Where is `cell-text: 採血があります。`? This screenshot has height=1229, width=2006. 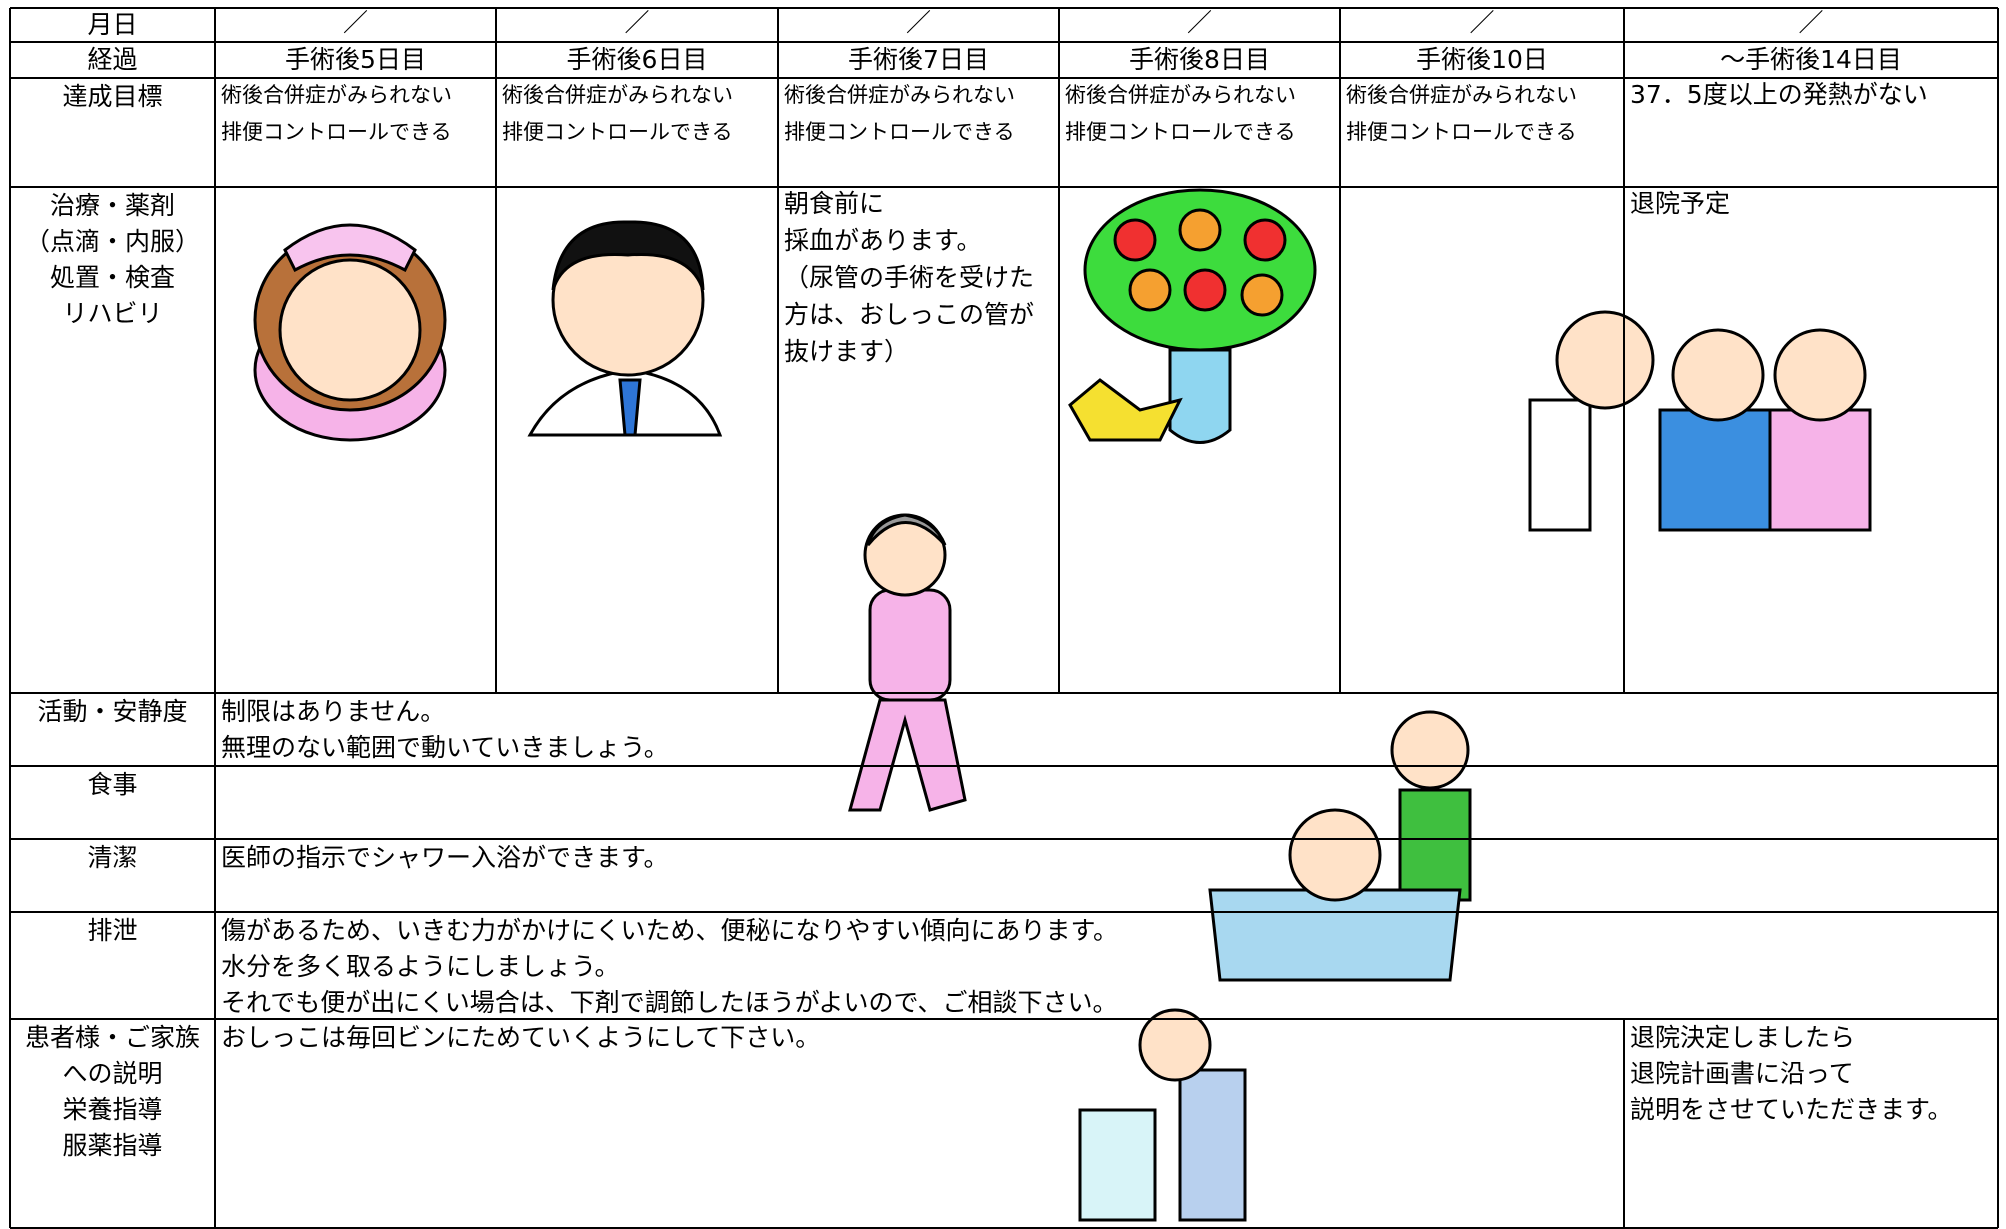 cell-text: 採血があります。 is located at coordinates (883, 240).